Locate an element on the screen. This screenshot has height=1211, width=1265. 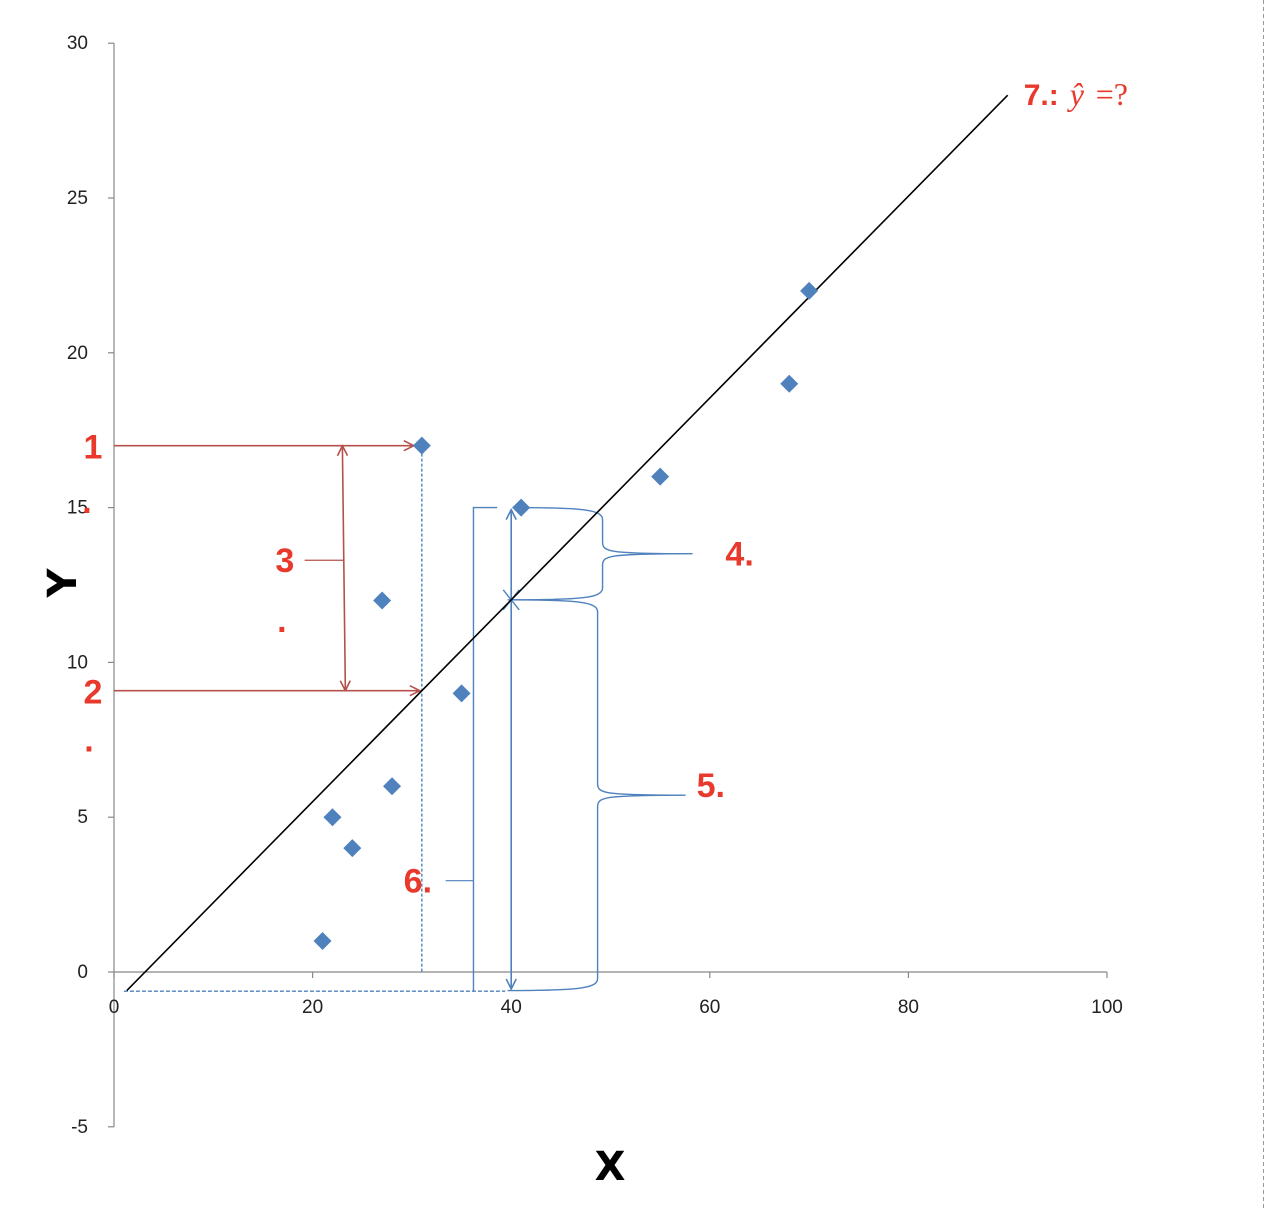
y-tick-label: 30 is located at coordinates (77, 43).